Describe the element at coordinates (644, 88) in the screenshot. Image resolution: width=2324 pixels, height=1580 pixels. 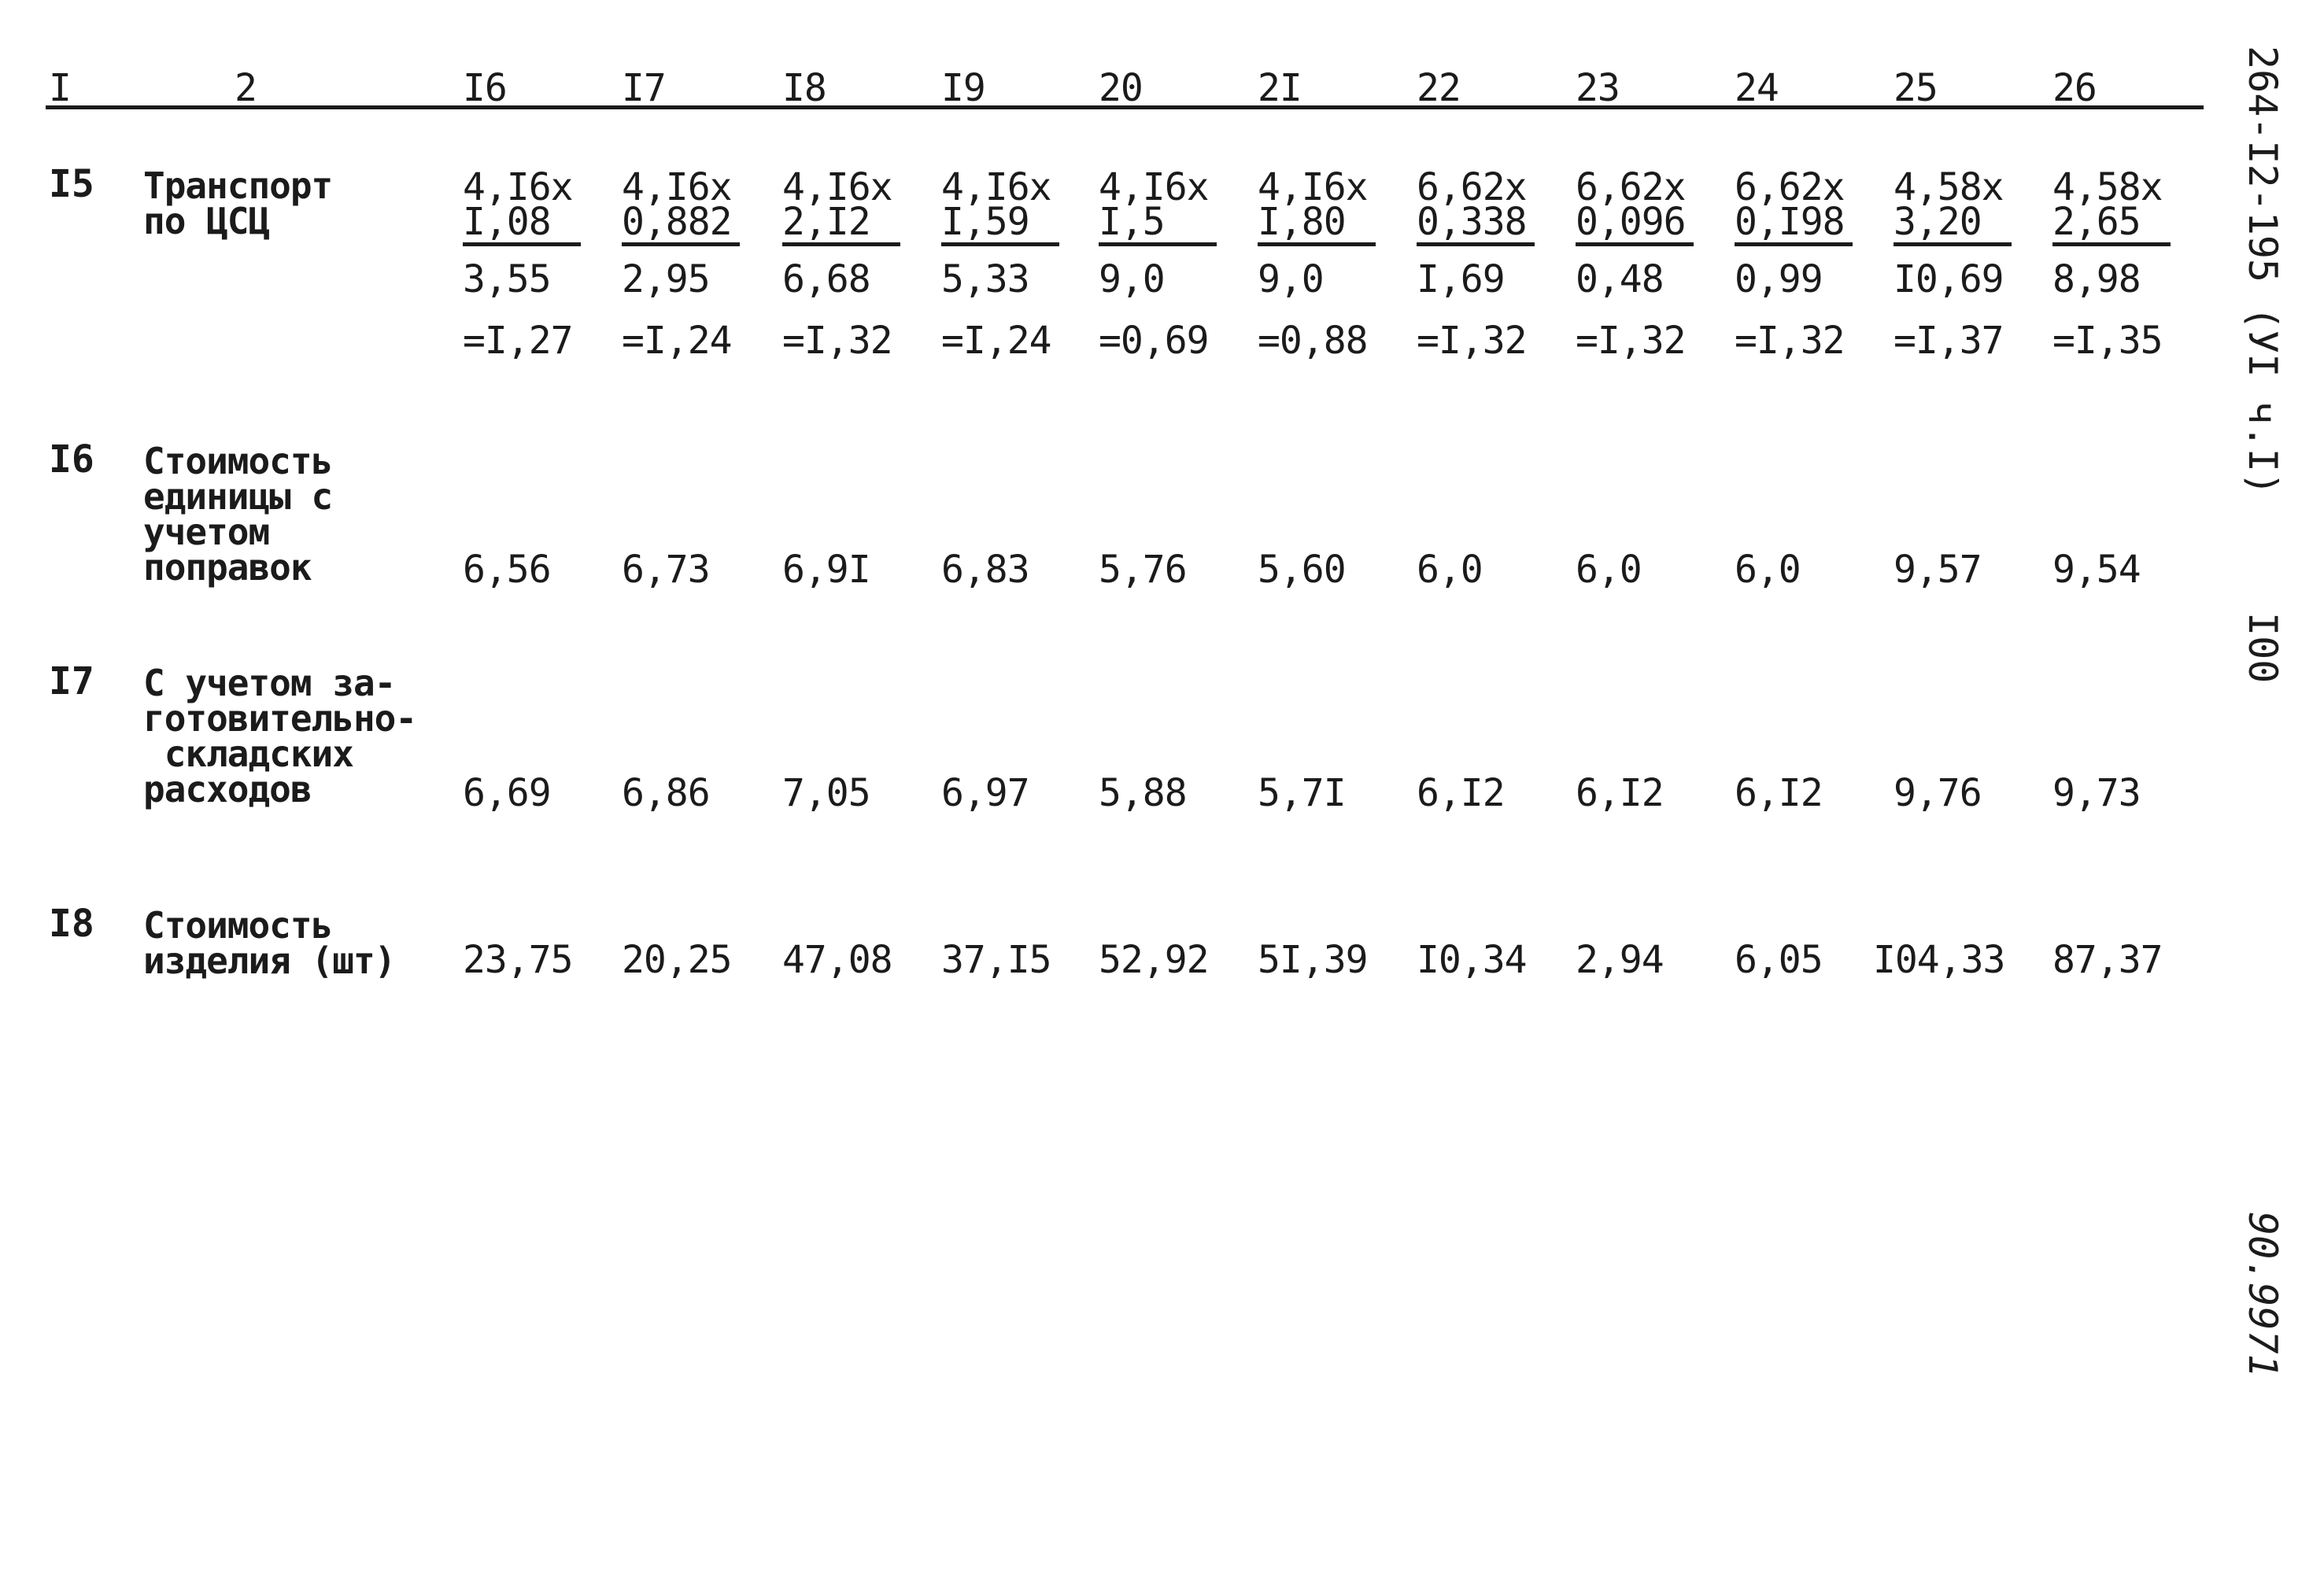
I see `header-col-17: I7` at that location.